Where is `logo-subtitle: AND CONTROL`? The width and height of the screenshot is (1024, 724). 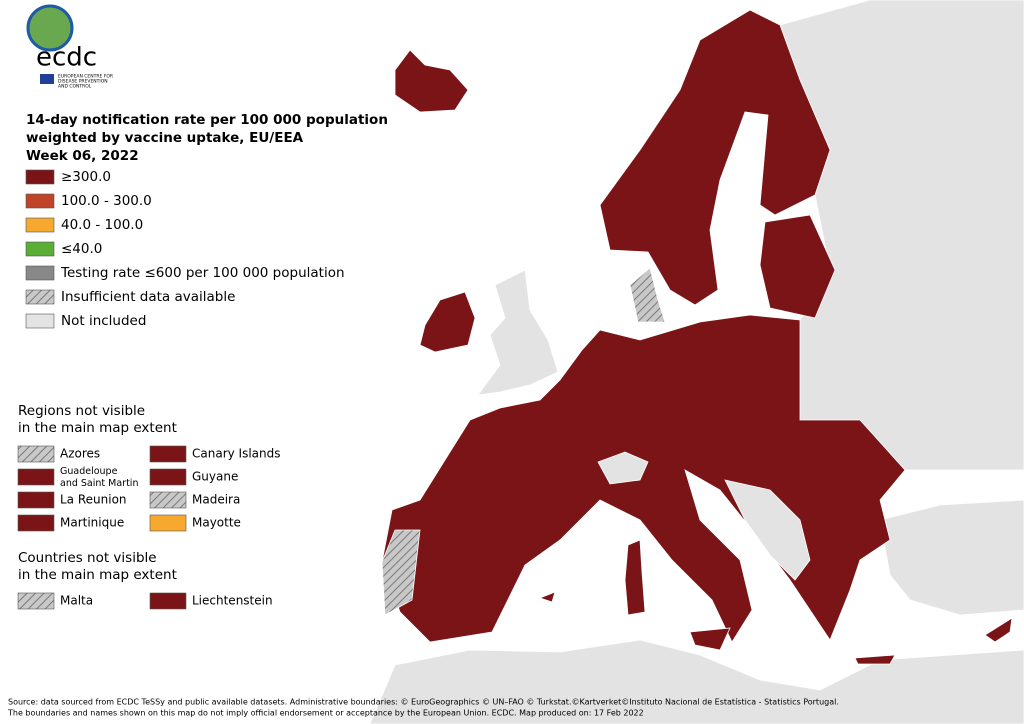
logo-subtitle: AND CONTROL is located at coordinates (75, 87).